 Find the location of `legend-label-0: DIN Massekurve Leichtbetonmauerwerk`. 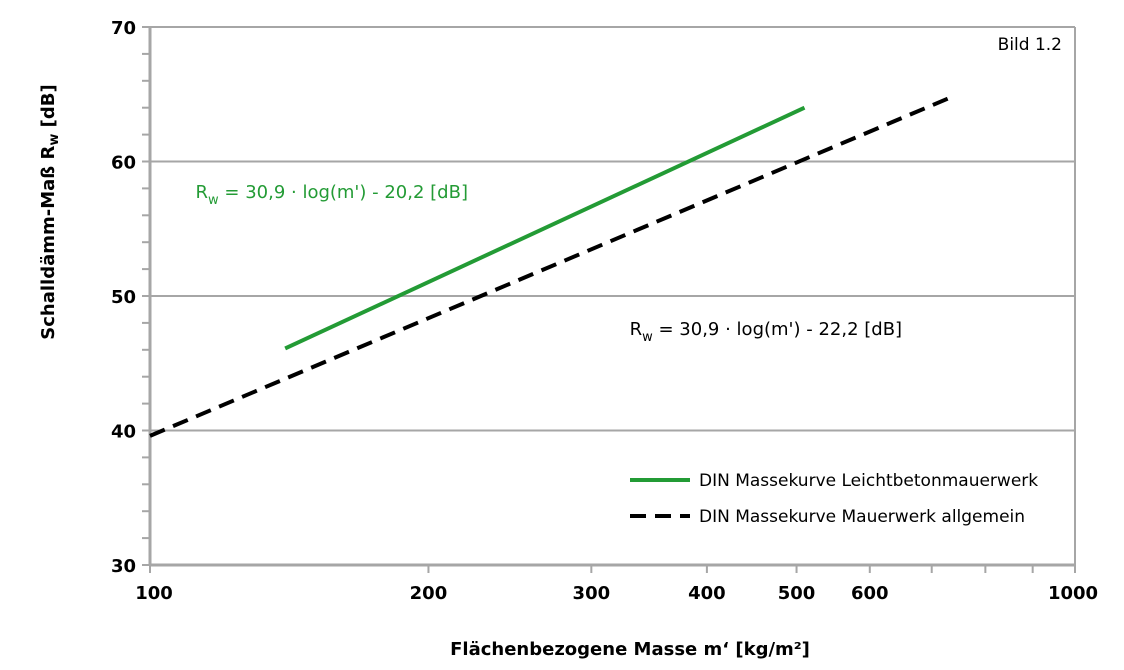

legend-label-0: DIN Massekurve Leichtbetonmauerwerk is located at coordinates (868, 481).